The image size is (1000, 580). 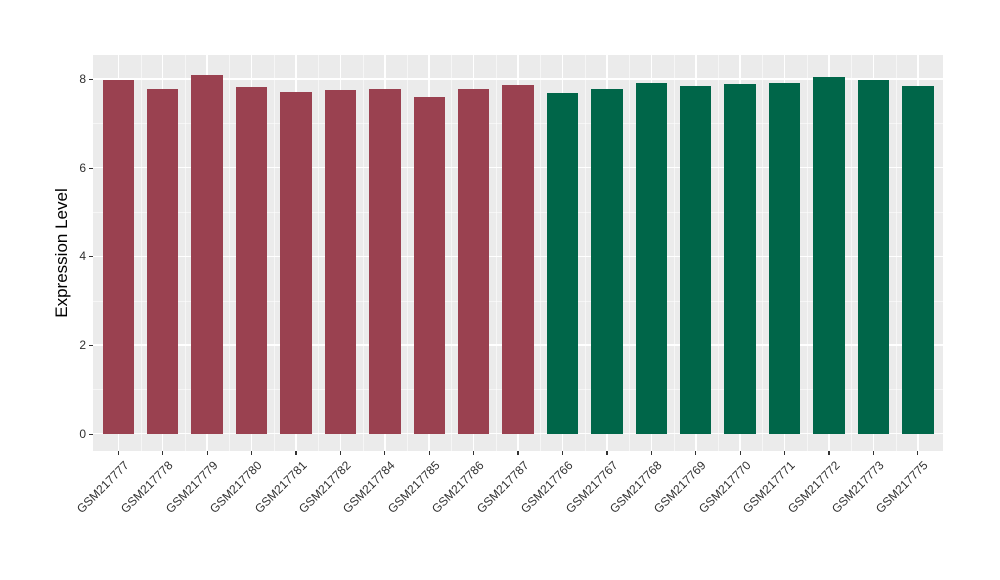 I want to click on bar-GSM217775, so click(x=918, y=260).